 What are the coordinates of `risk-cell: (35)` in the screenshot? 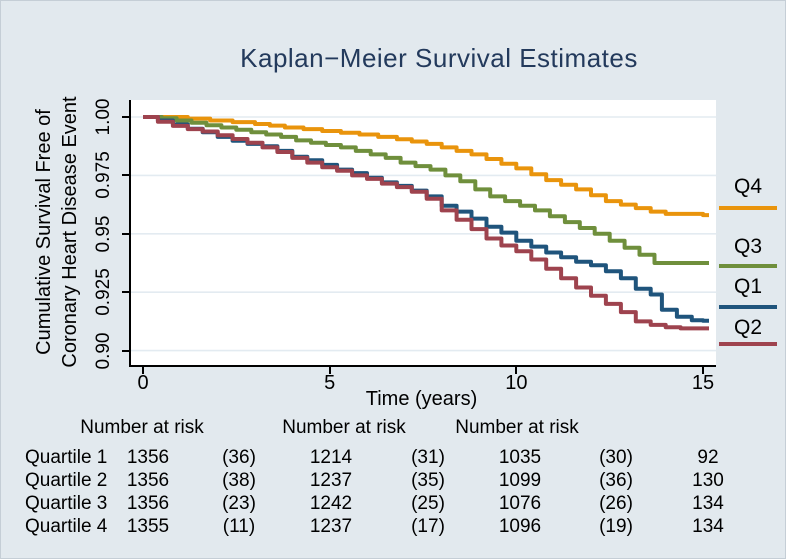 It's located at (428, 480).